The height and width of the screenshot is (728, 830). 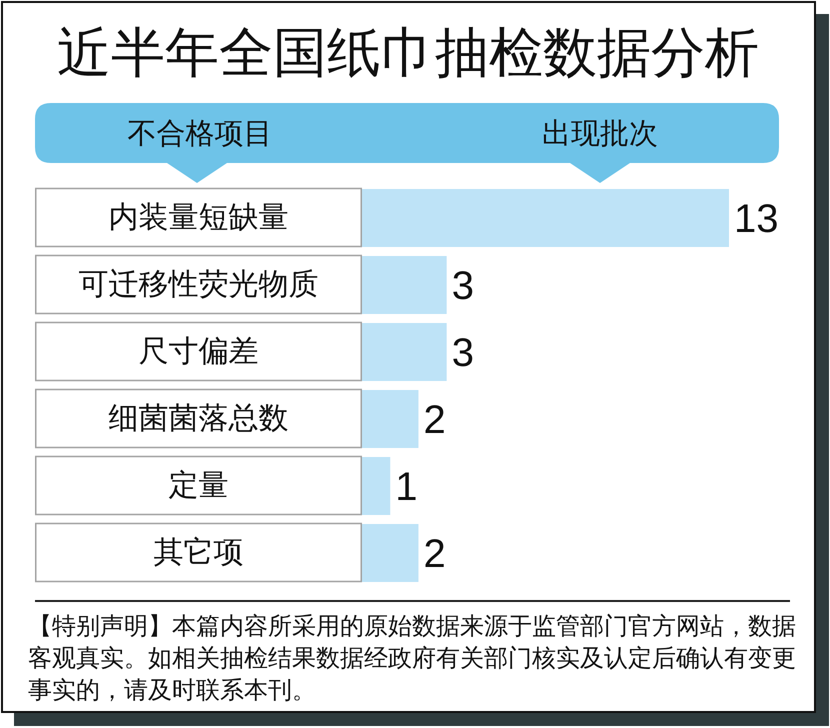 What do you see at coordinates (198, 418) in the screenshot?
I see `y-tick-label: 细菌菌落总数` at bounding box center [198, 418].